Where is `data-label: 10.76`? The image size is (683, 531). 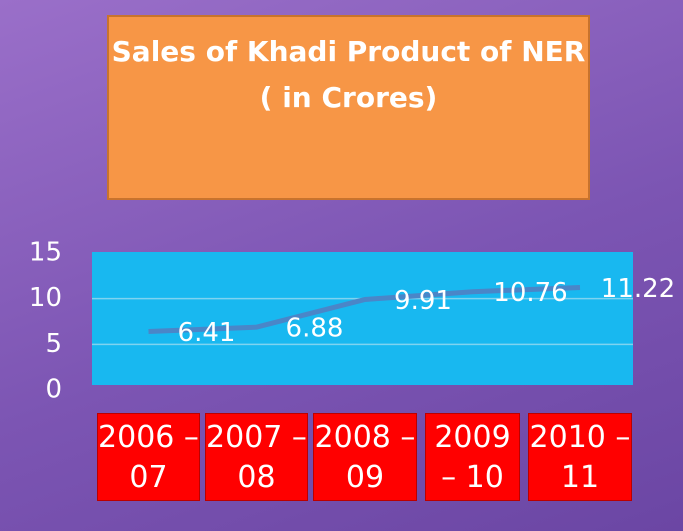 data-label: 10.76 is located at coordinates (530, 293).